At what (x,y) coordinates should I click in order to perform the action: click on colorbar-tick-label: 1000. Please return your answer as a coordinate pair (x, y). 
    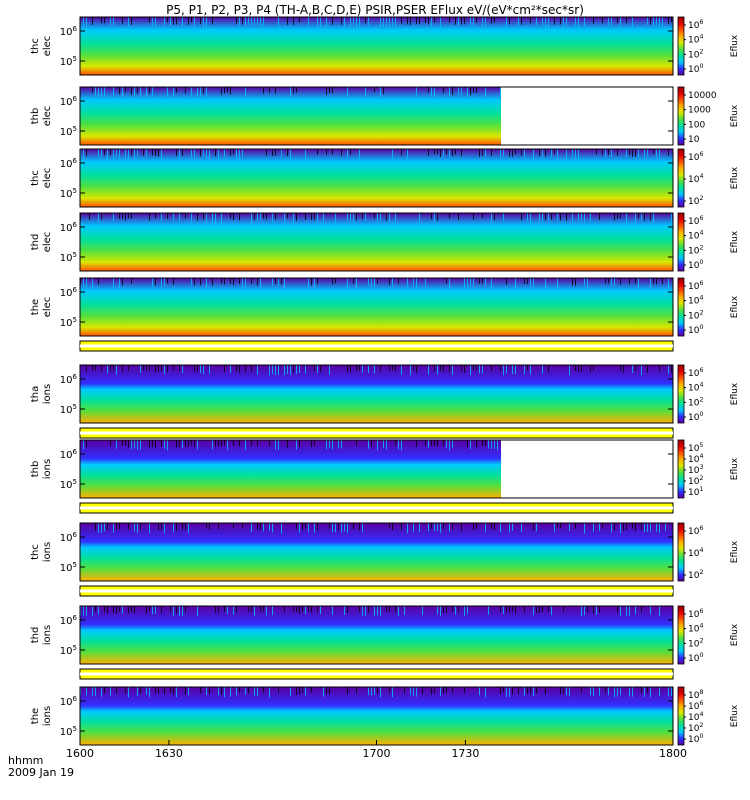
    Looking at the image, I should click on (699, 111).